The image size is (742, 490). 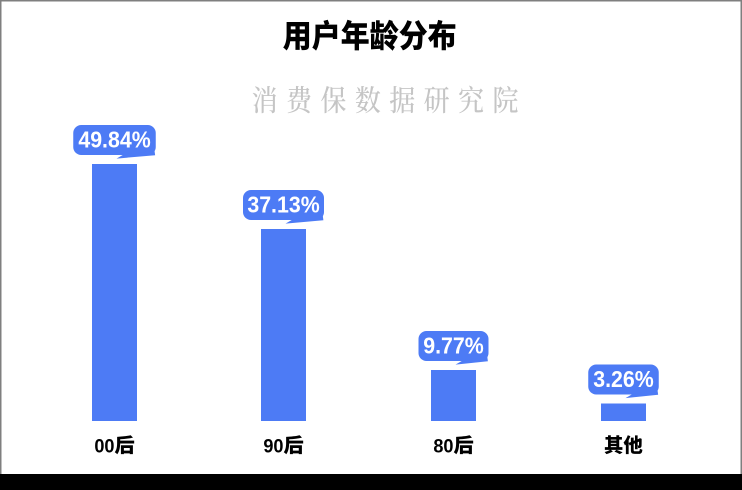 I want to click on svg-text: 90, so click(x=273, y=446).